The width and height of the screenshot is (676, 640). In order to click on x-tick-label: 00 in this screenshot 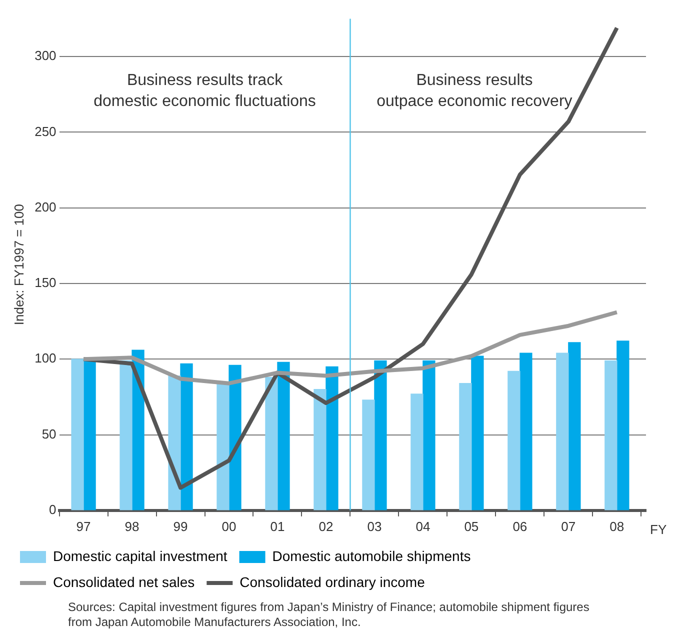, I will do `click(229, 526)`.